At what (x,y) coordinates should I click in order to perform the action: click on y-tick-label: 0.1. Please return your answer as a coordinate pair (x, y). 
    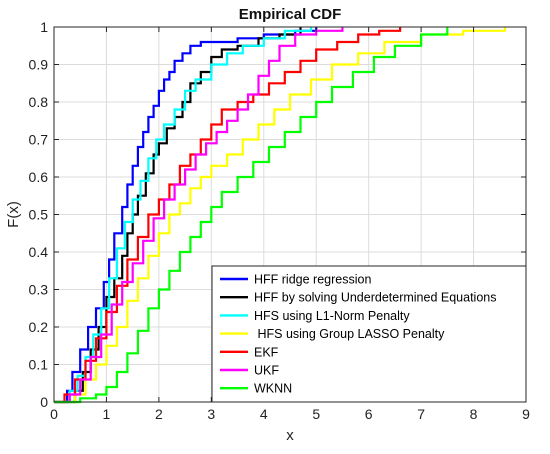
    Looking at the image, I should click on (39, 365).